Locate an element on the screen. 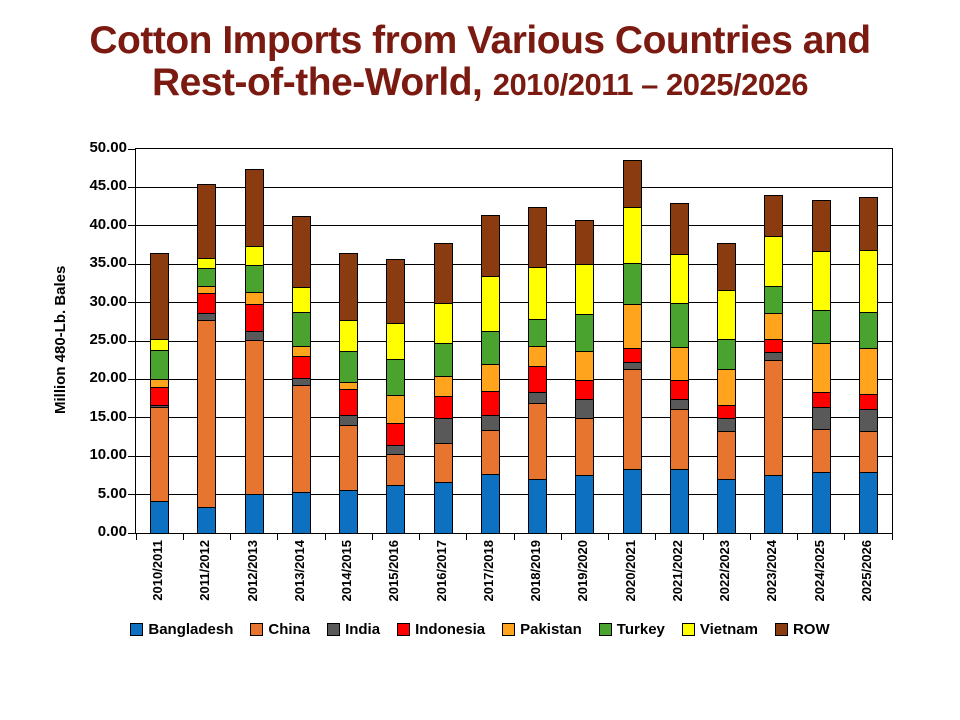 This screenshot has height=720, width=960. y-tick-label: 25.00 is located at coordinates (108, 339).